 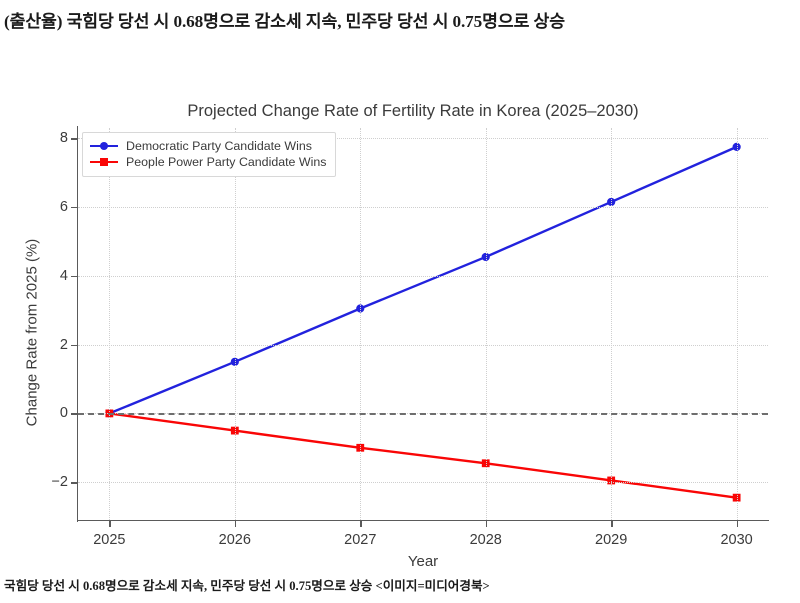 I want to click on y-tick-label: 0, so click(x=63, y=413).